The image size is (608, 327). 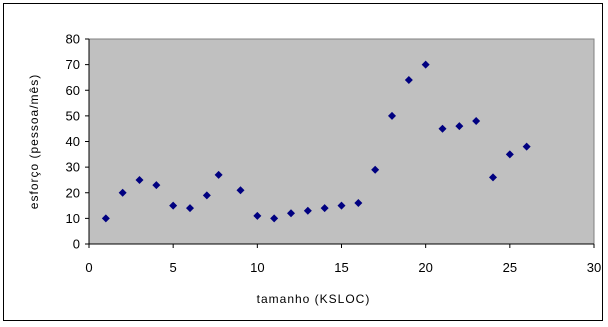 What do you see at coordinates (257, 267) in the screenshot?
I see `x-tick-label: 10` at bounding box center [257, 267].